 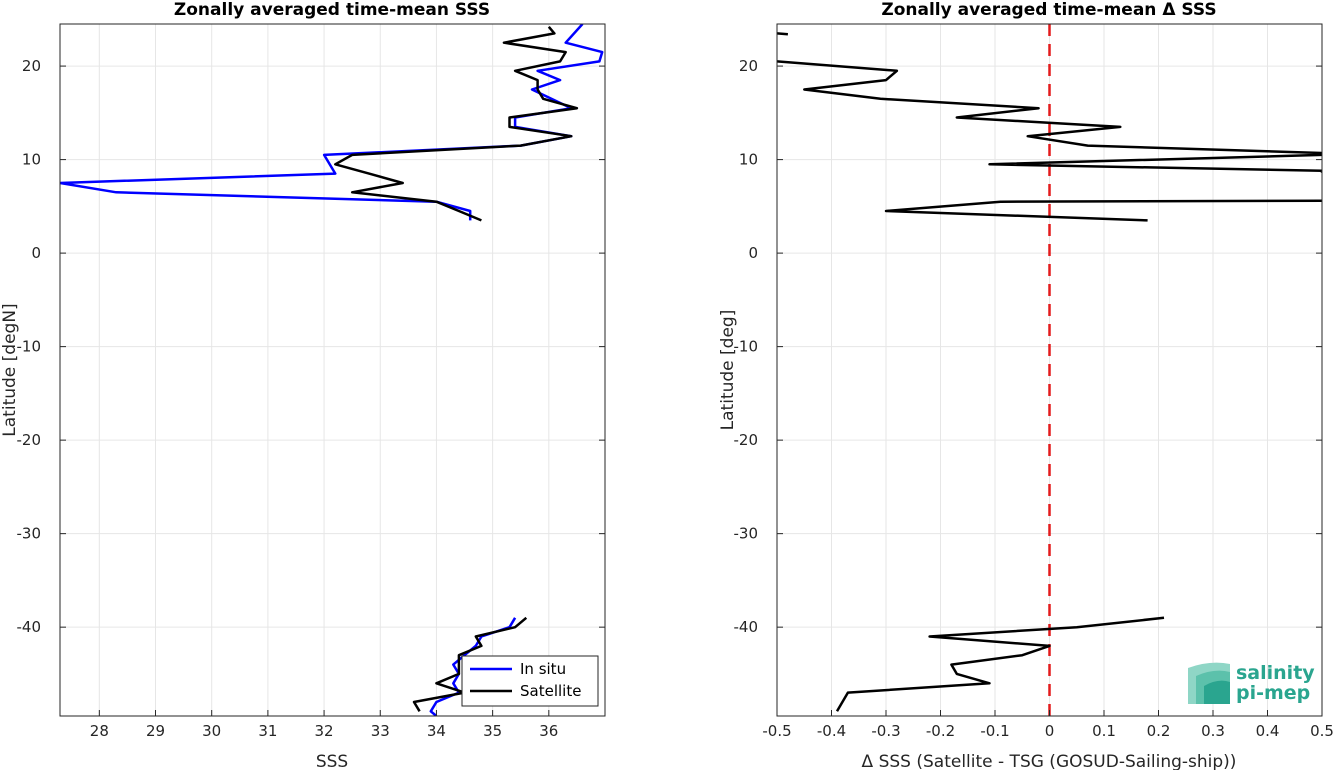 What do you see at coordinates (492, 731) in the screenshot?
I see `sss-x-tick-label: 35` at bounding box center [492, 731].